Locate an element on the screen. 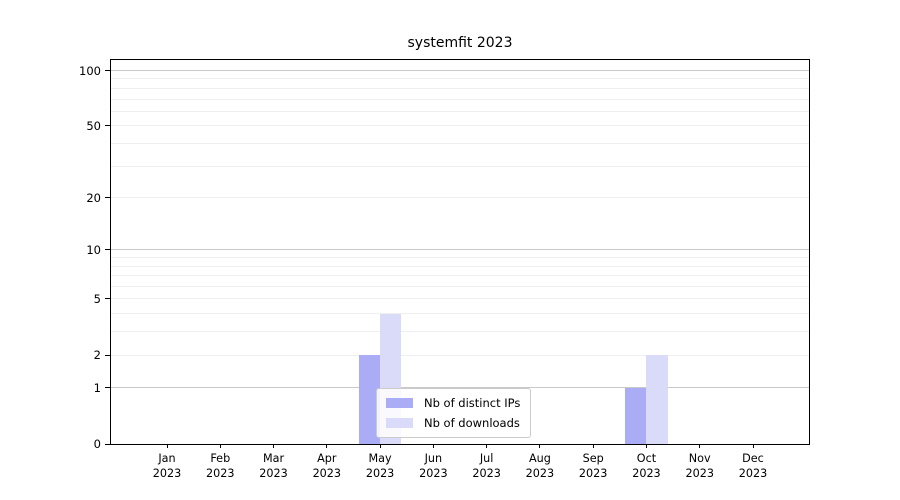 The height and width of the screenshot is (500, 900). legend-item: Nb of downloads is located at coordinates (453, 423).